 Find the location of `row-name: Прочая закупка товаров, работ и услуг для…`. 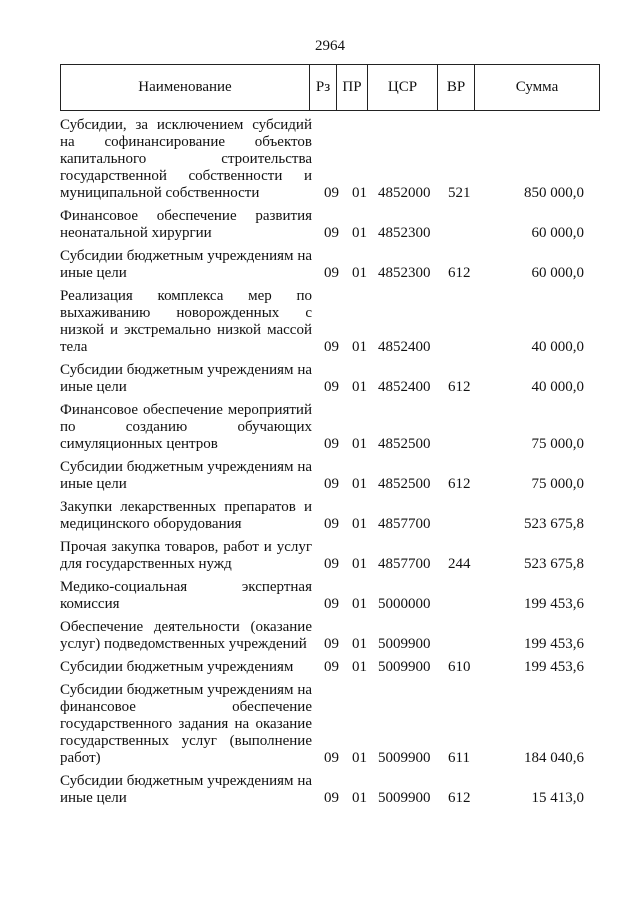

row-name: Прочая закупка товаров, работ и услуг для… is located at coordinates (186, 556).